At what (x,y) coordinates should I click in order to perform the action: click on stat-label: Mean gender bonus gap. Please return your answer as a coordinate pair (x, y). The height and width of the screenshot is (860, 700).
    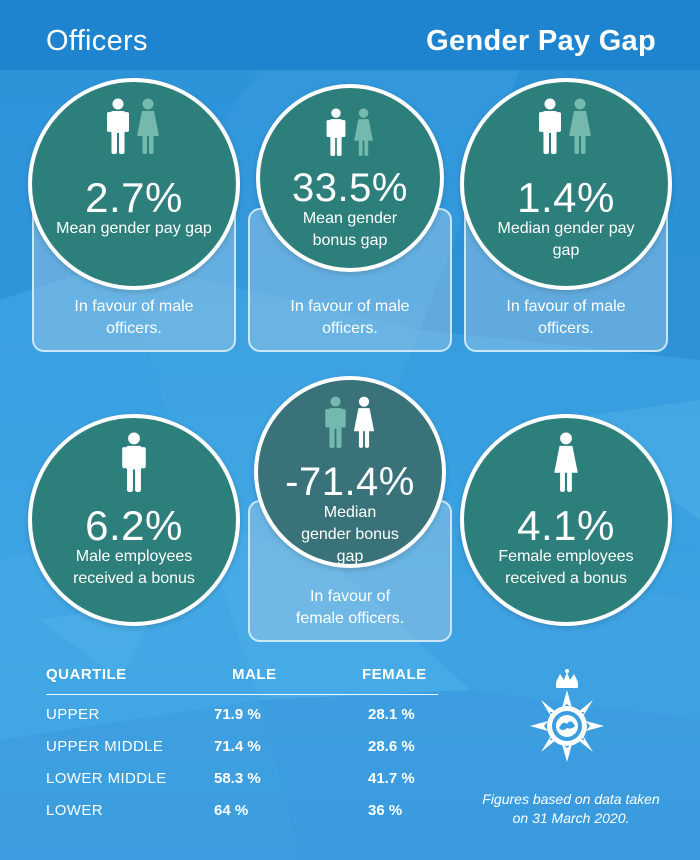
    Looking at the image, I should click on (350, 229).